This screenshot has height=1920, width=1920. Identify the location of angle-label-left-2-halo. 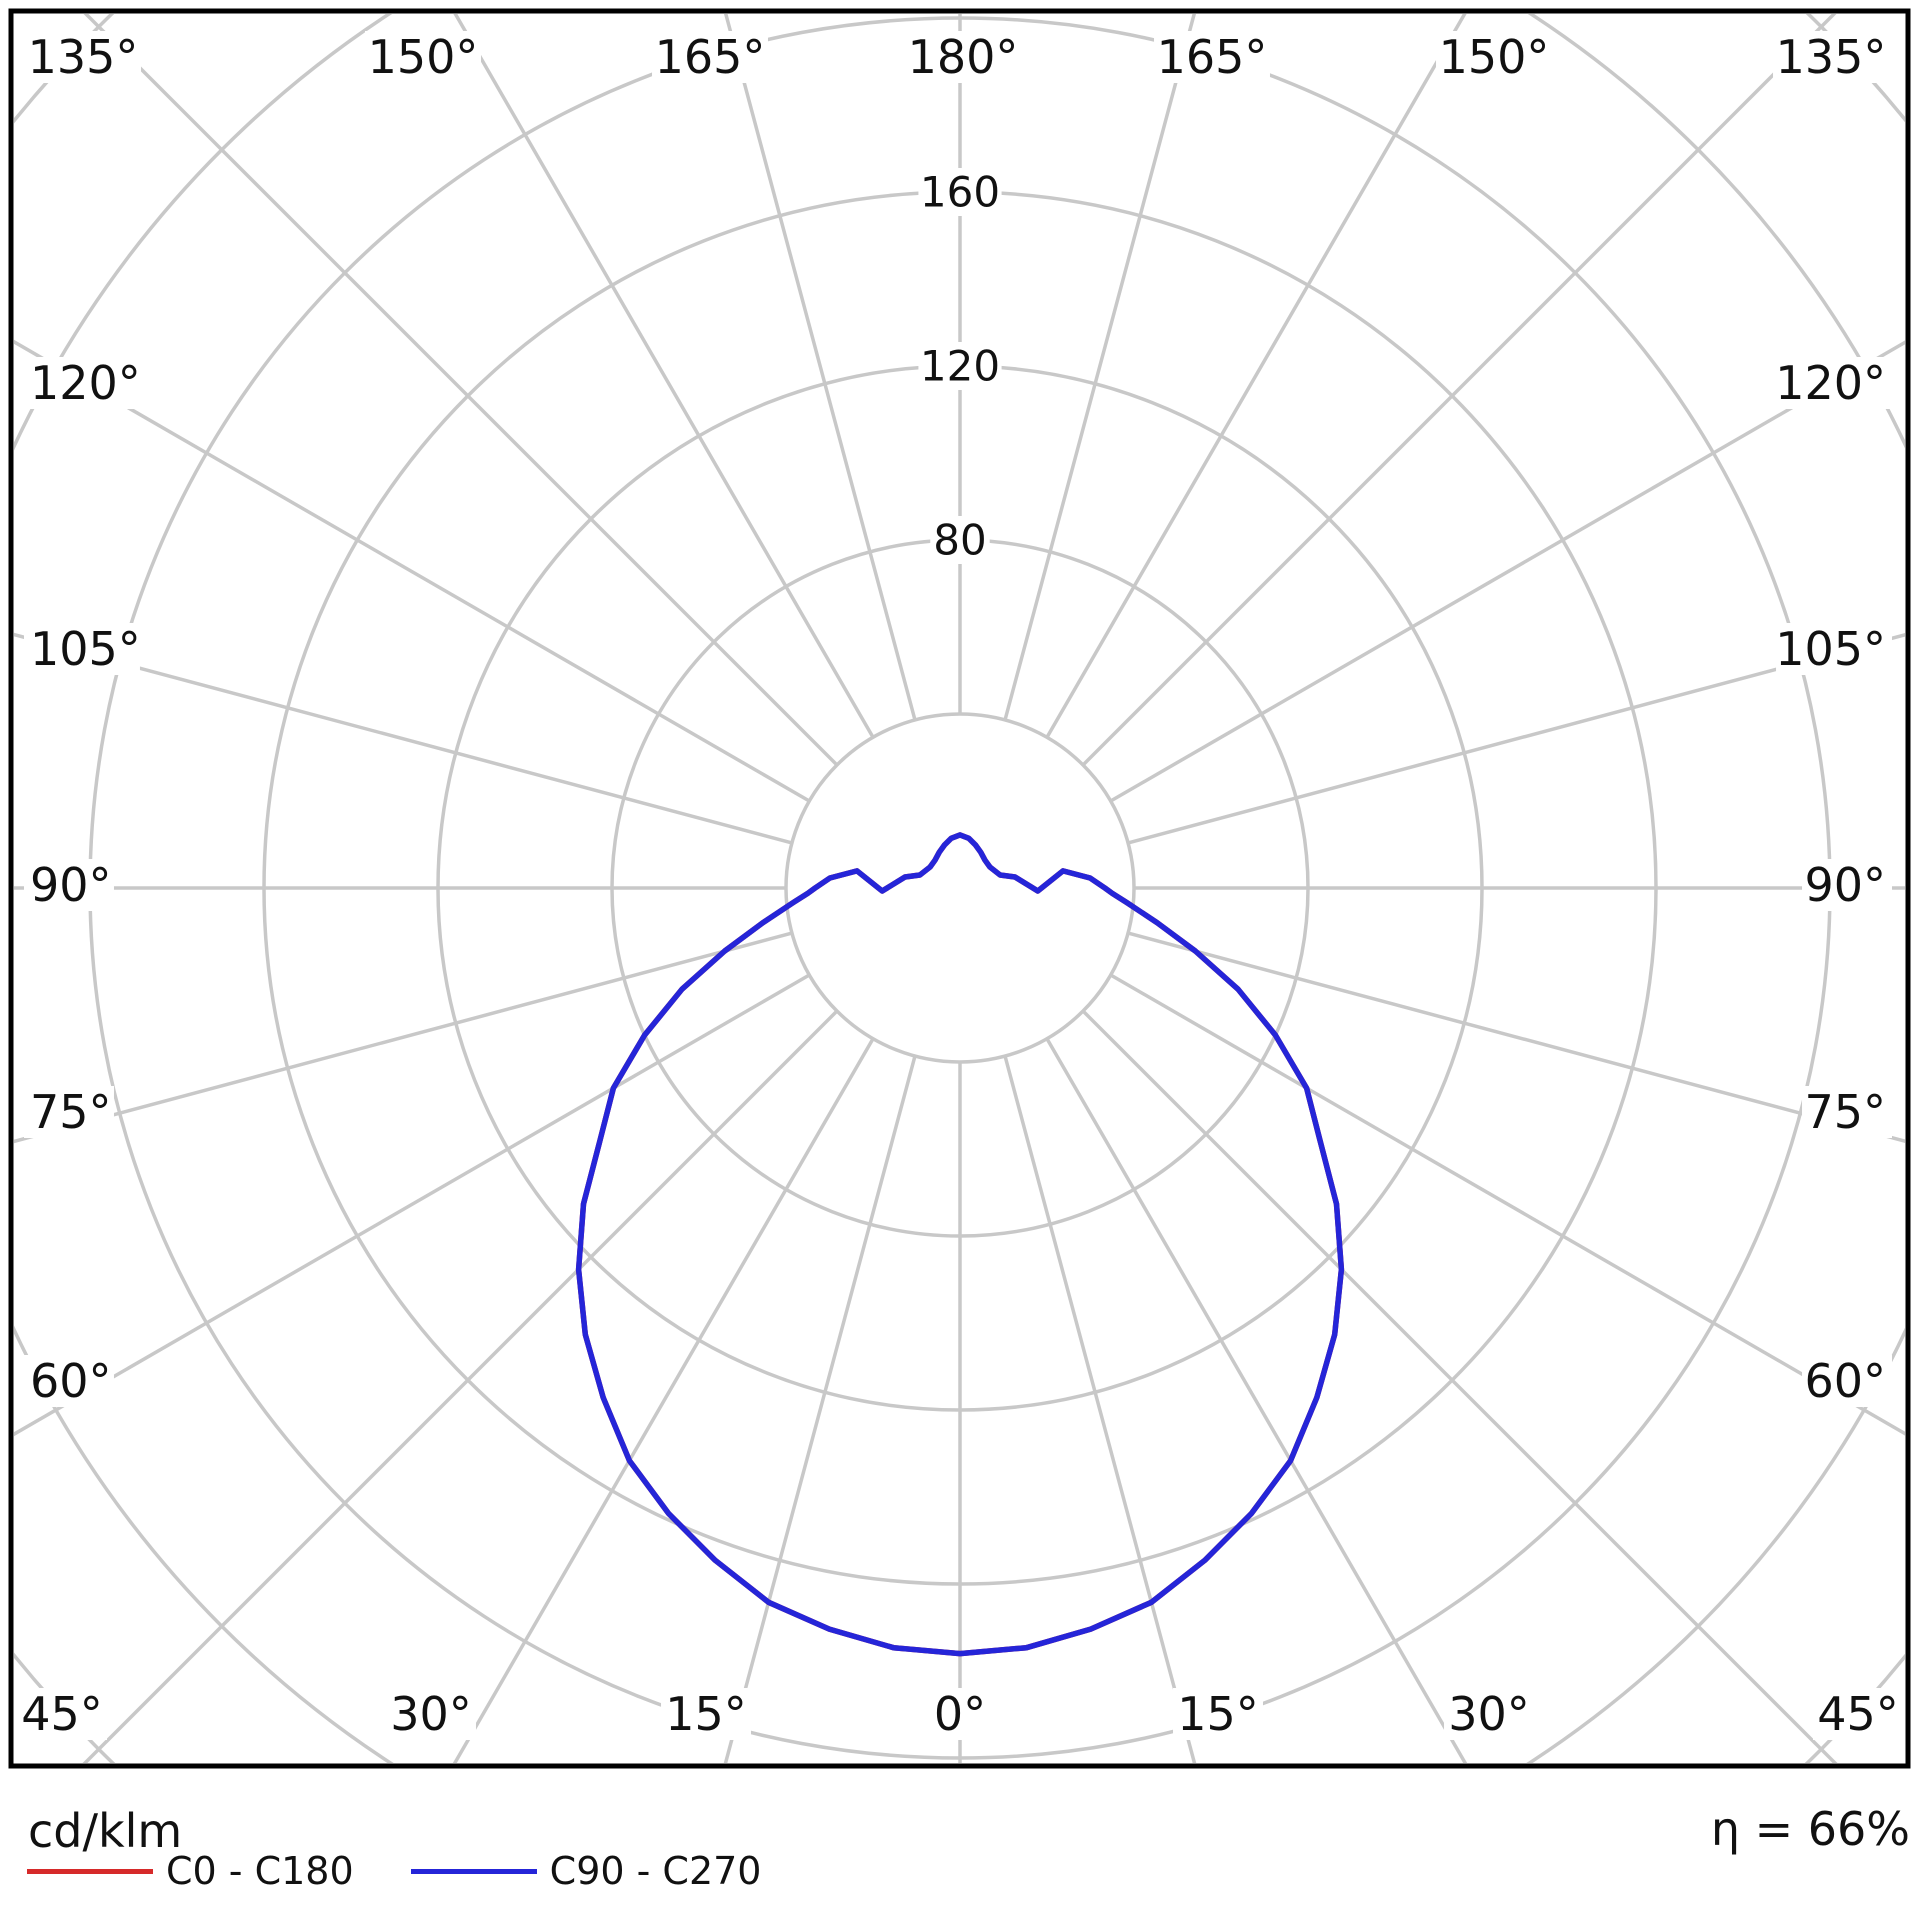
(69, 885).